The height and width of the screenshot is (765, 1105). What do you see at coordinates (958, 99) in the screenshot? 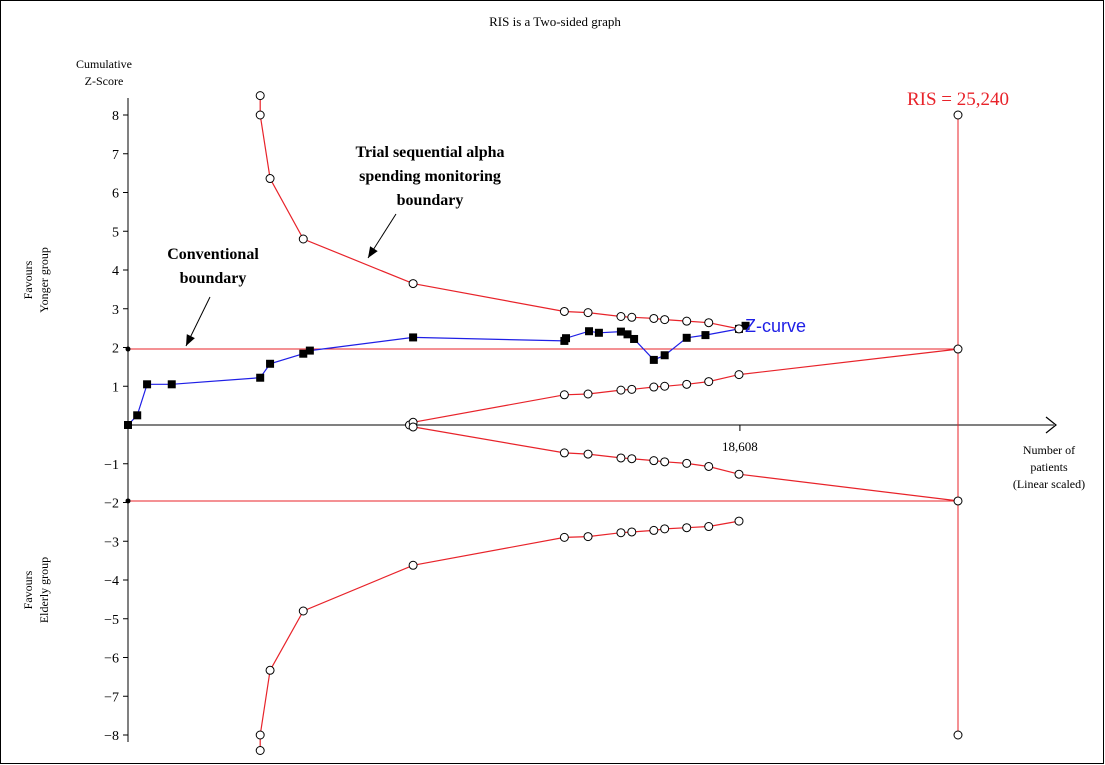
I see `ris-label: RIS = 25,240` at bounding box center [958, 99].